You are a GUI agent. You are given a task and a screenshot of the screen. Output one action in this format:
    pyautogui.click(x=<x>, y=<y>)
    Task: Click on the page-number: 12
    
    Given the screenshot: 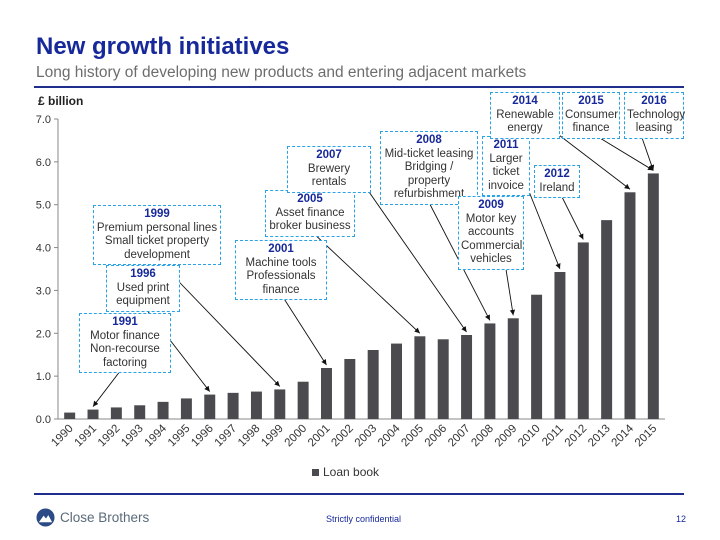 What is the action you would take?
    pyautogui.click(x=681, y=519)
    